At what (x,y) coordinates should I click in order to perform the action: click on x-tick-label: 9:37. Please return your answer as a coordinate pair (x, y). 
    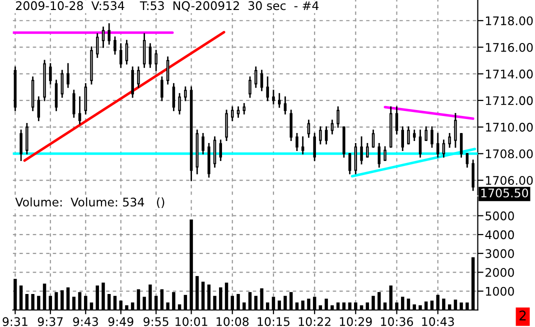
    Looking at the image, I should click on (50, 321).